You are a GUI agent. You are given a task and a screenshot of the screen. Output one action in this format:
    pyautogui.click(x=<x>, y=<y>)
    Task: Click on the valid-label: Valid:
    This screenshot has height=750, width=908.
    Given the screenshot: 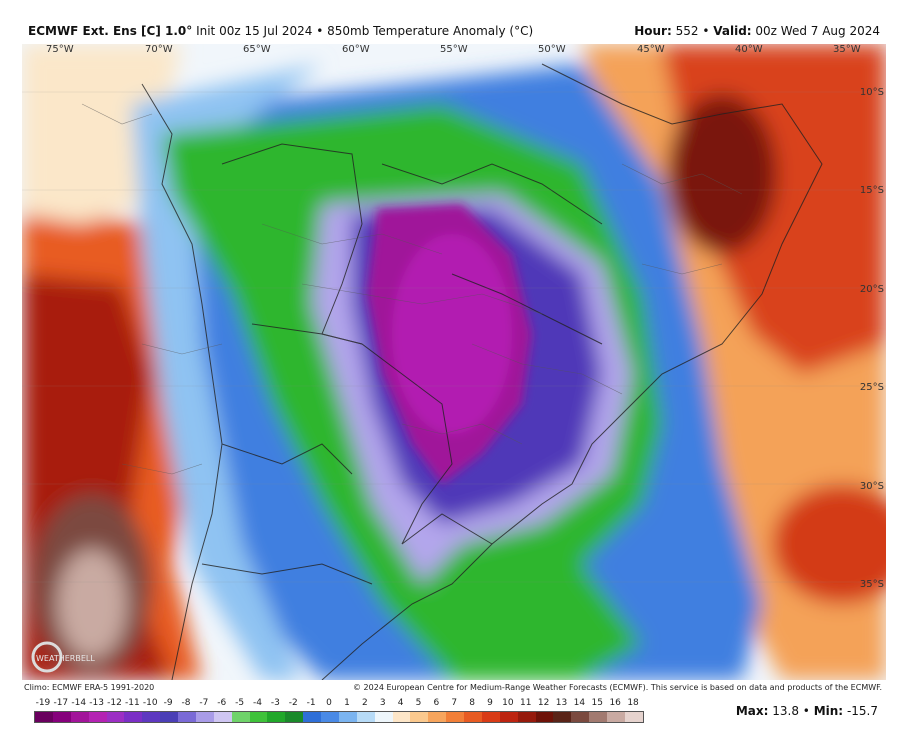 What is the action you would take?
    pyautogui.click(x=732, y=31)
    